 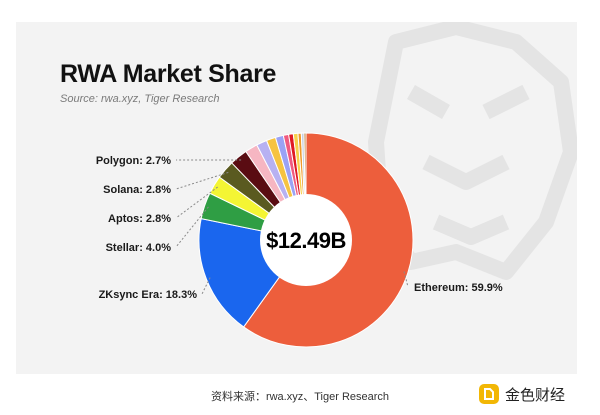 I want to click on donut-hole, so click(x=306, y=240).